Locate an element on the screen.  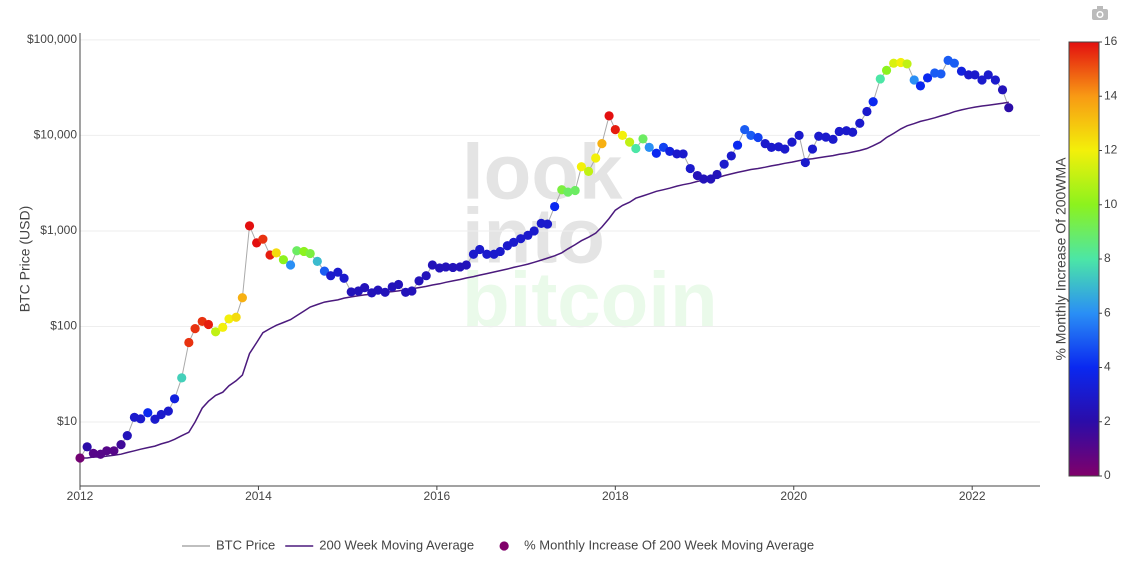
legend-swatch is located at coordinates (504, 546).